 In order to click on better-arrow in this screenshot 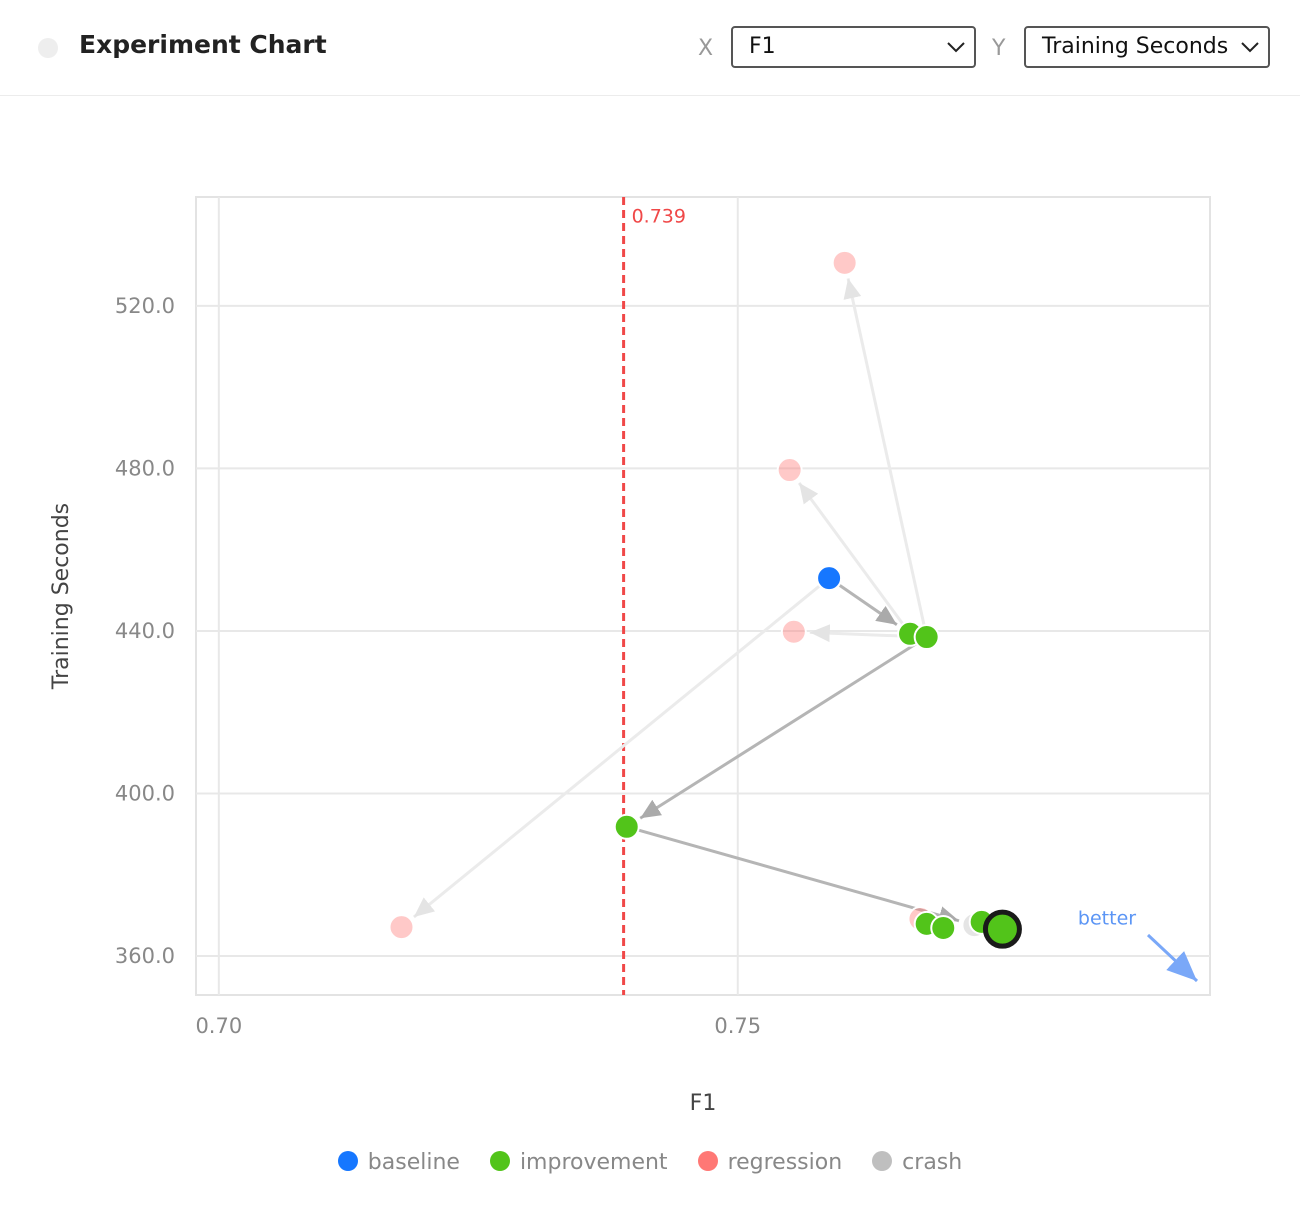, I will do `click(1172, 958)`.